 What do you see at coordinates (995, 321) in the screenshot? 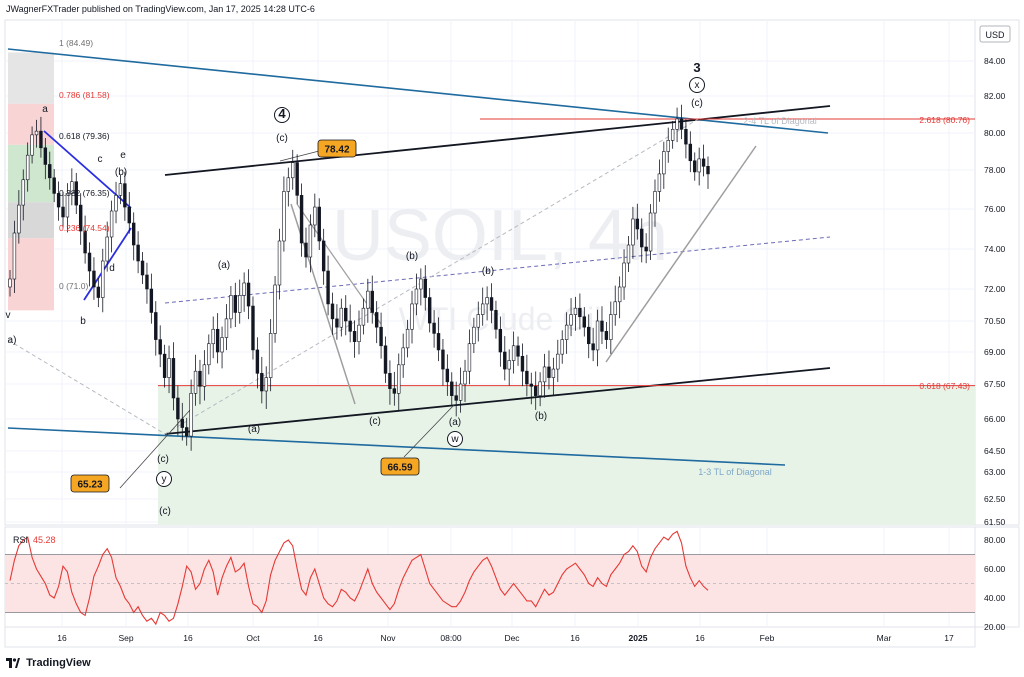
I see `price-tick-label: 70.50` at bounding box center [995, 321].